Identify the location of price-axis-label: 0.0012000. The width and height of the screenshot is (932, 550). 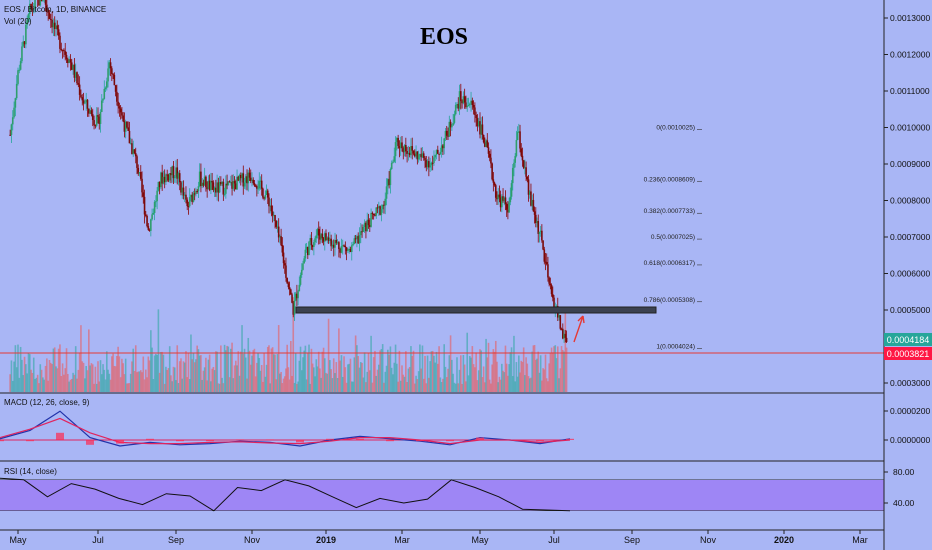
(910, 55).